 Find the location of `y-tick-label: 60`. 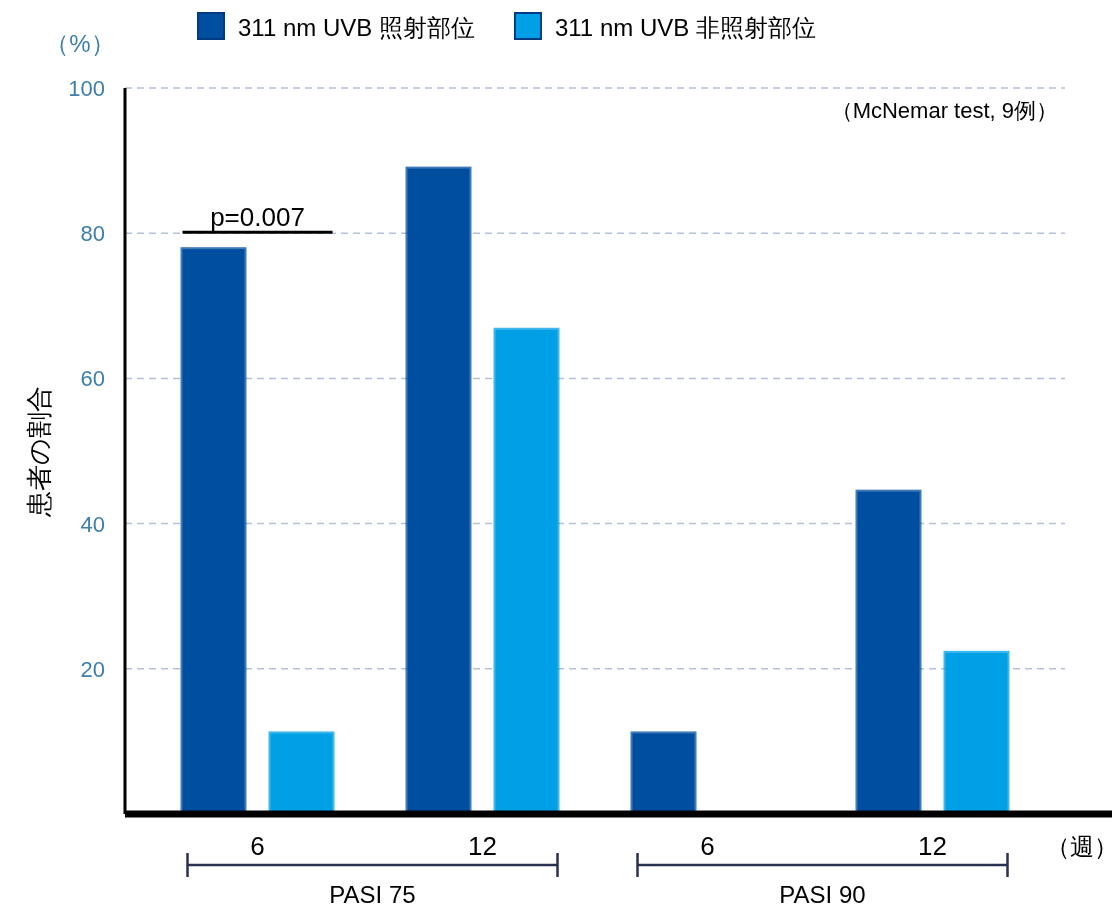

y-tick-label: 60 is located at coordinates (92, 379).